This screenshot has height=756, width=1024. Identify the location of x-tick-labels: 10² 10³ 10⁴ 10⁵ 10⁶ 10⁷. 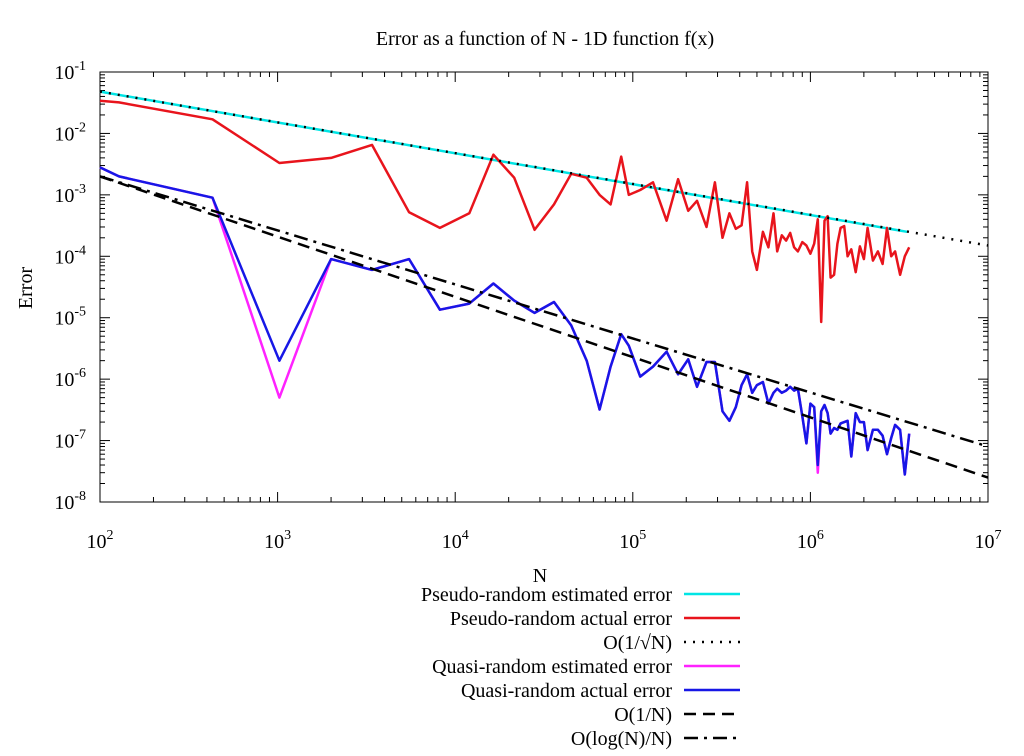
(544, 540).